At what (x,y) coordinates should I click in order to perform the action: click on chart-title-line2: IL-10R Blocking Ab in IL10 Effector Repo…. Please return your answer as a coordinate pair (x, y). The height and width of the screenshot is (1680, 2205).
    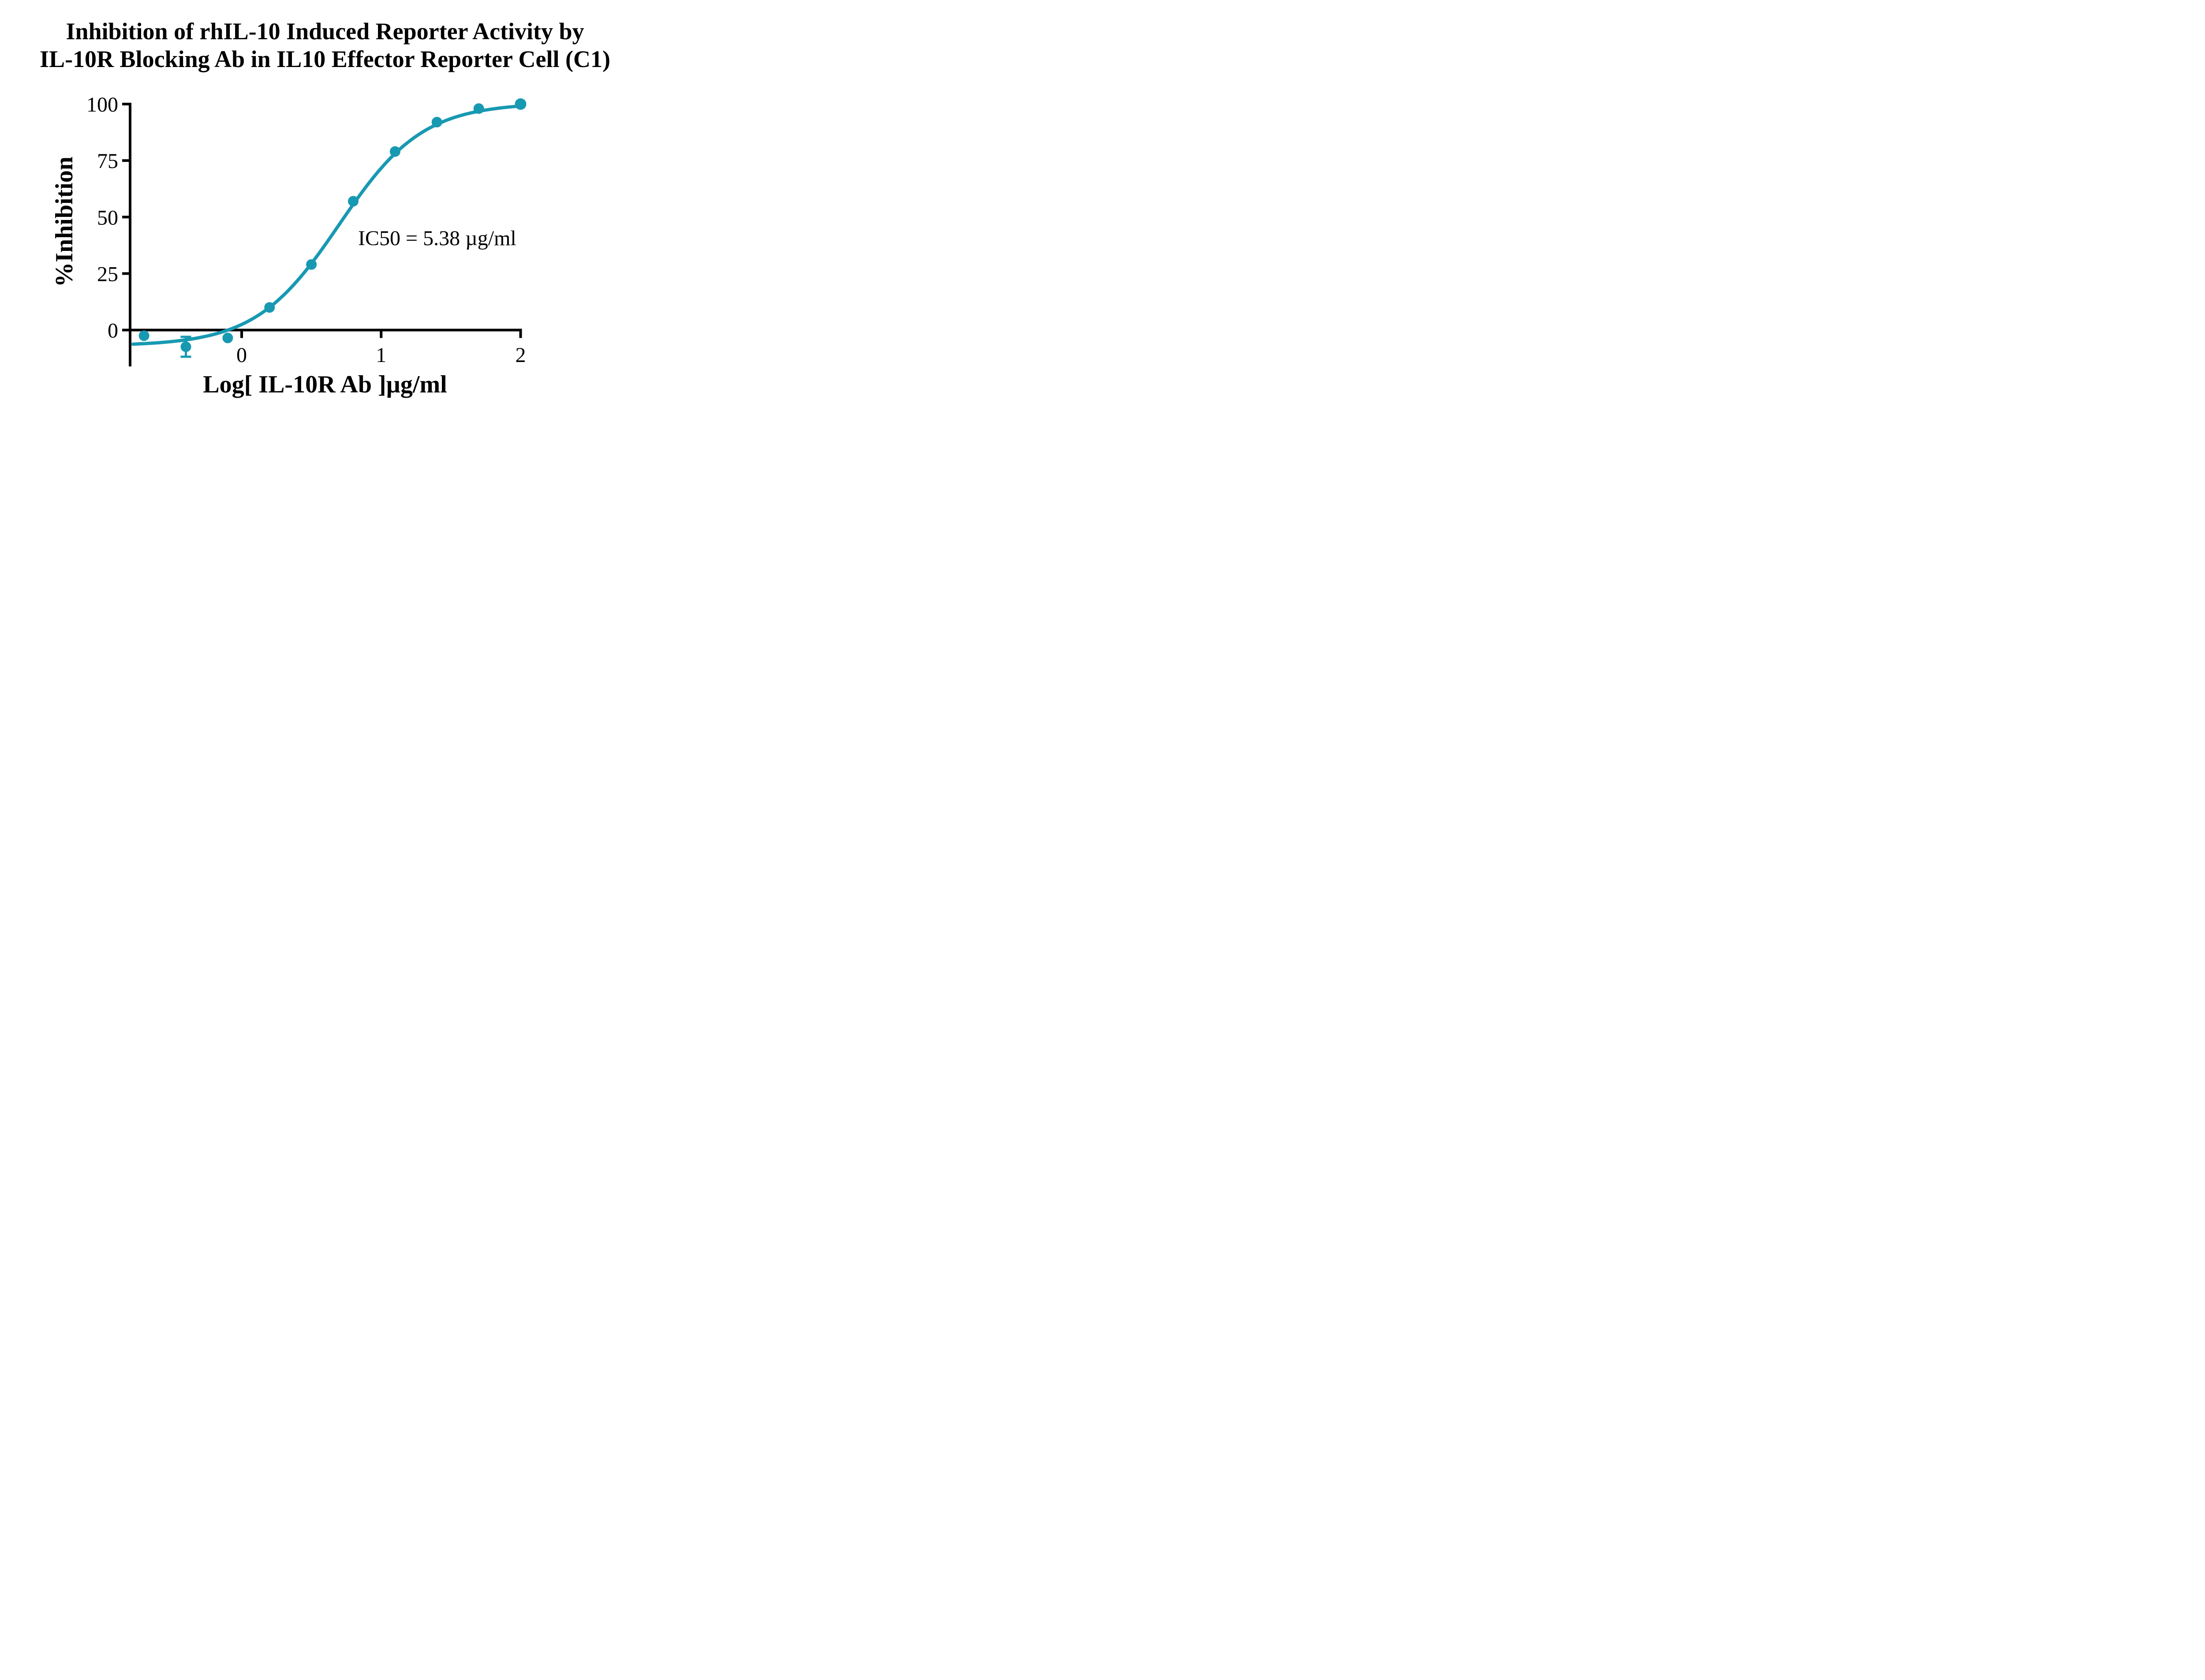
    Looking at the image, I should click on (325, 59).